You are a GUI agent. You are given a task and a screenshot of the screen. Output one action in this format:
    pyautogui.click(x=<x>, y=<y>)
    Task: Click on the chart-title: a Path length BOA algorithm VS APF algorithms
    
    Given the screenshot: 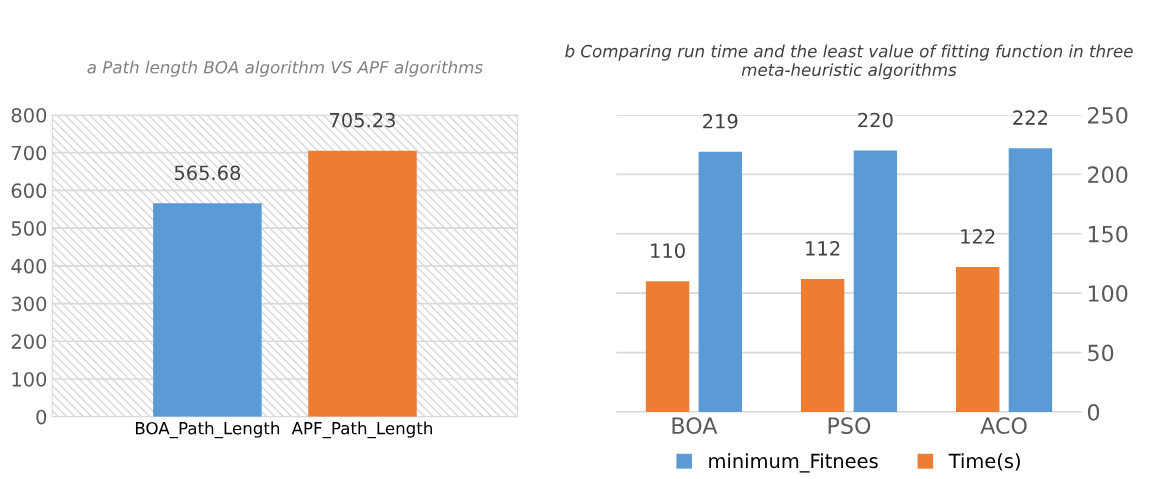 What is the action you would take?
    pyautogui.click(x=285, y=68)
    